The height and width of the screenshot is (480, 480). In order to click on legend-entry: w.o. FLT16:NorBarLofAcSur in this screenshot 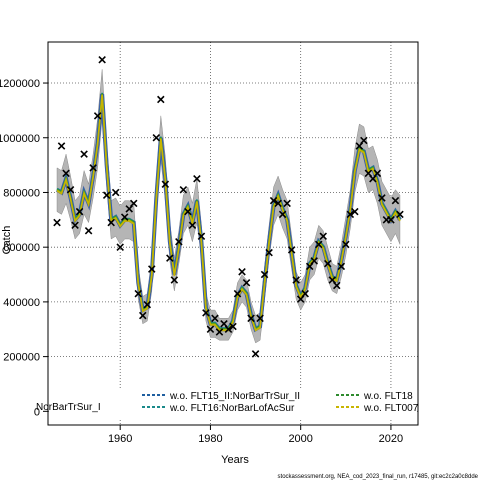, I will do `click(218, 408)`.